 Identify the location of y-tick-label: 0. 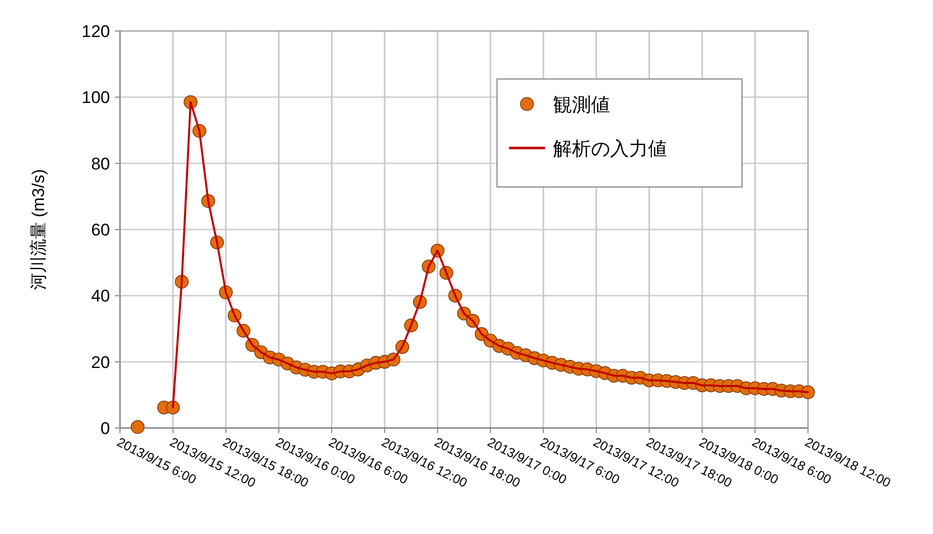
(105, 428).